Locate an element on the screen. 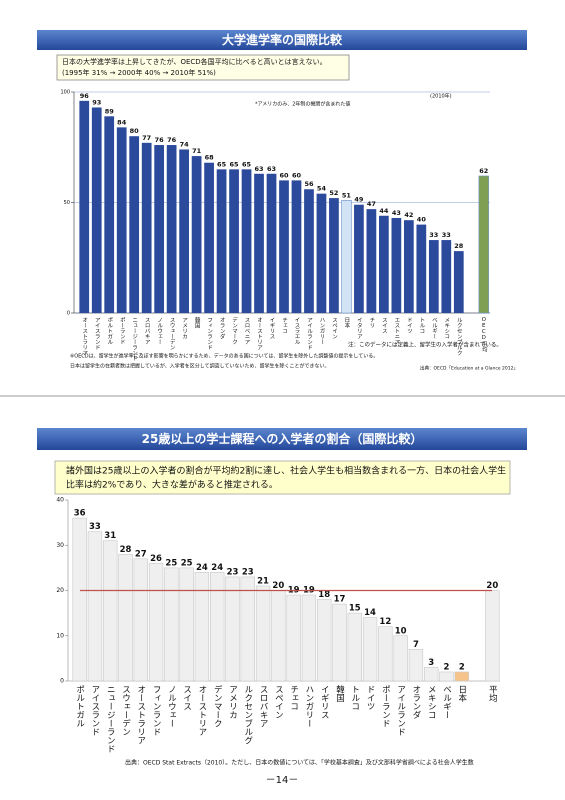 This screenshot has width=565, height=800. x-tick-label: ルクセンブルグ is located at coordinates (248, 715).